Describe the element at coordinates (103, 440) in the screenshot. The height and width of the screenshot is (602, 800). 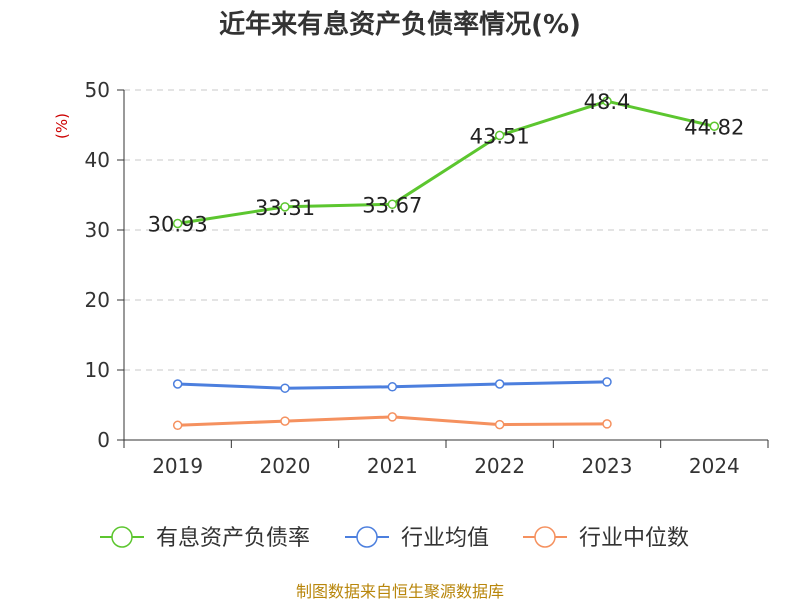
I see `y-tick-label: 0` at that location.